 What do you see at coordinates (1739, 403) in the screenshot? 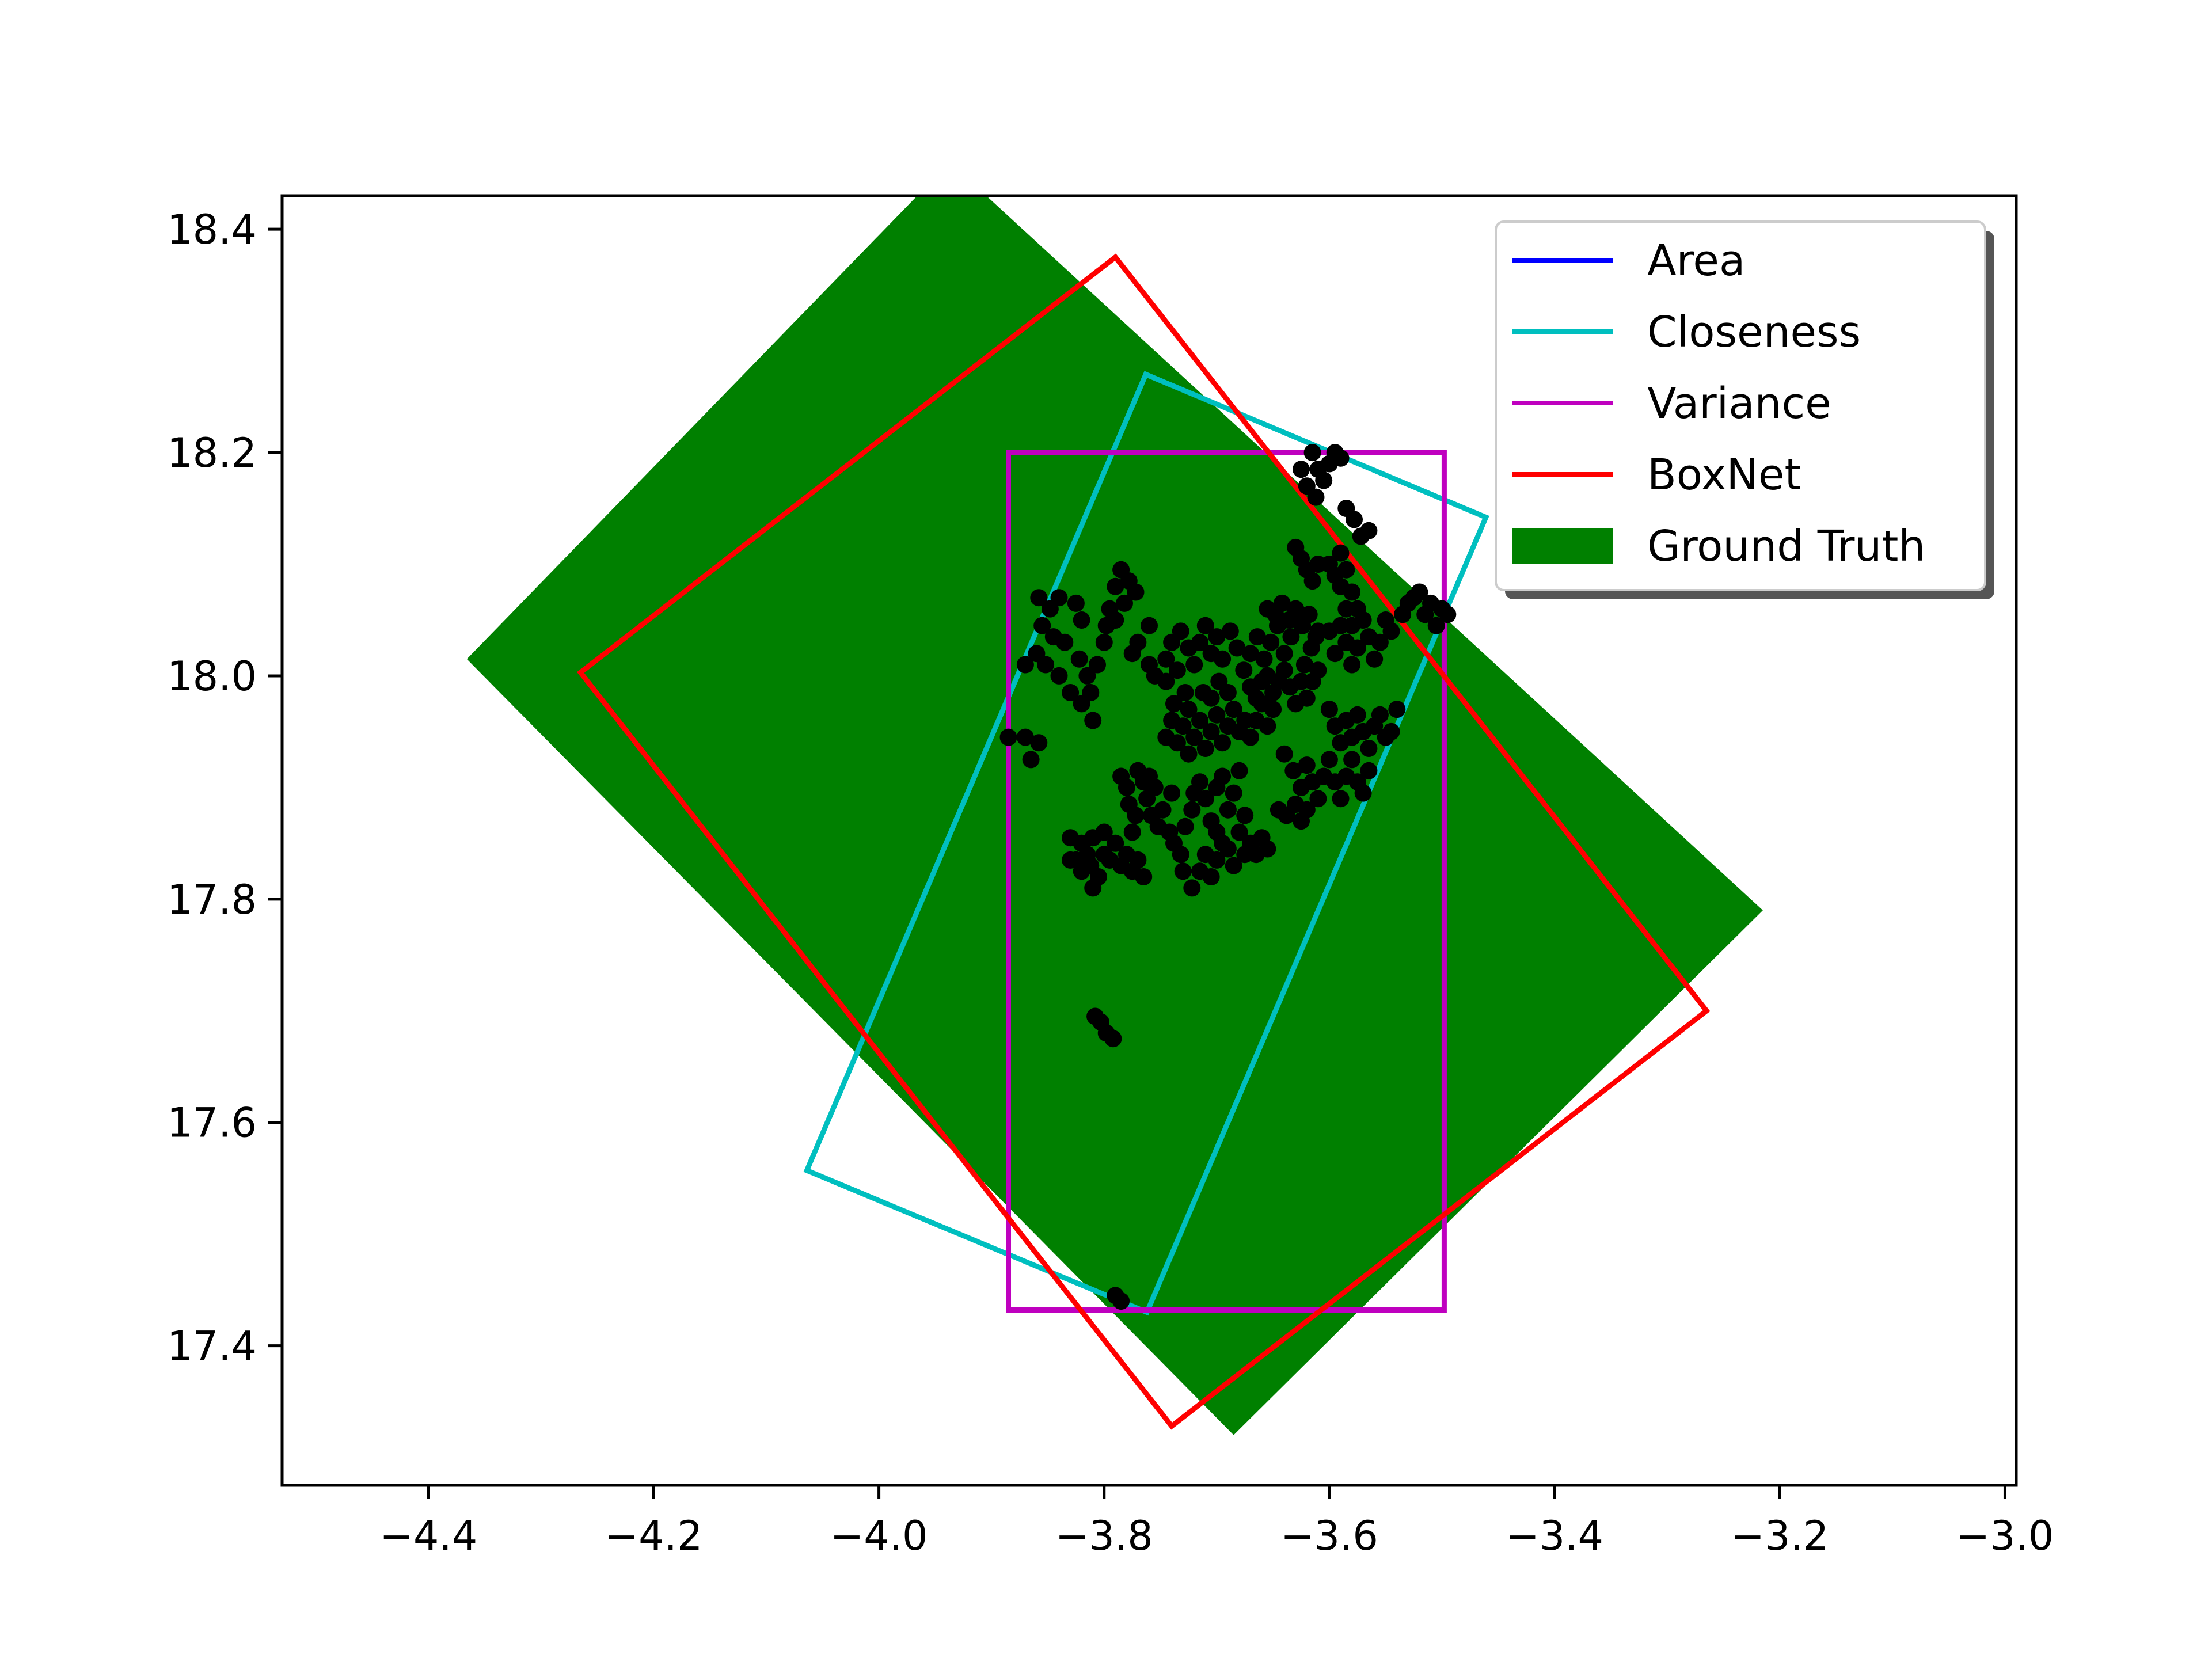
I see `legend-label-variance: Variance` at bounding box center [1739, 403].